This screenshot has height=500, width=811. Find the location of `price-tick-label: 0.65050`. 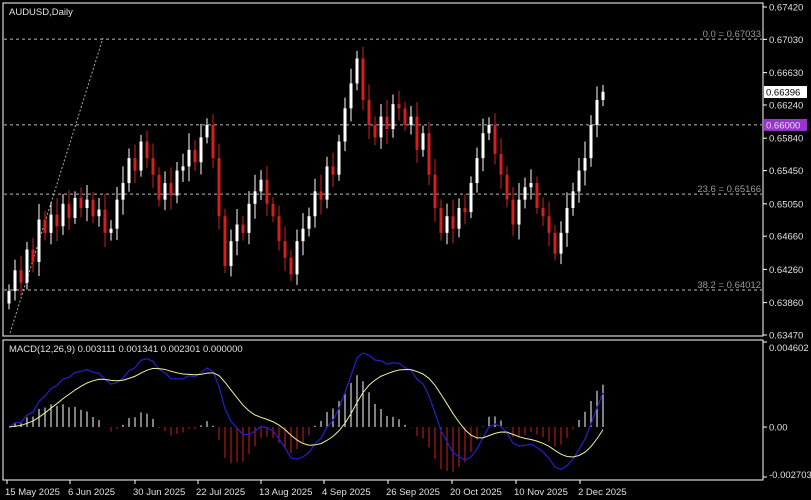

price-tick-label: 0.65050 is located at coordinates (786, 204).